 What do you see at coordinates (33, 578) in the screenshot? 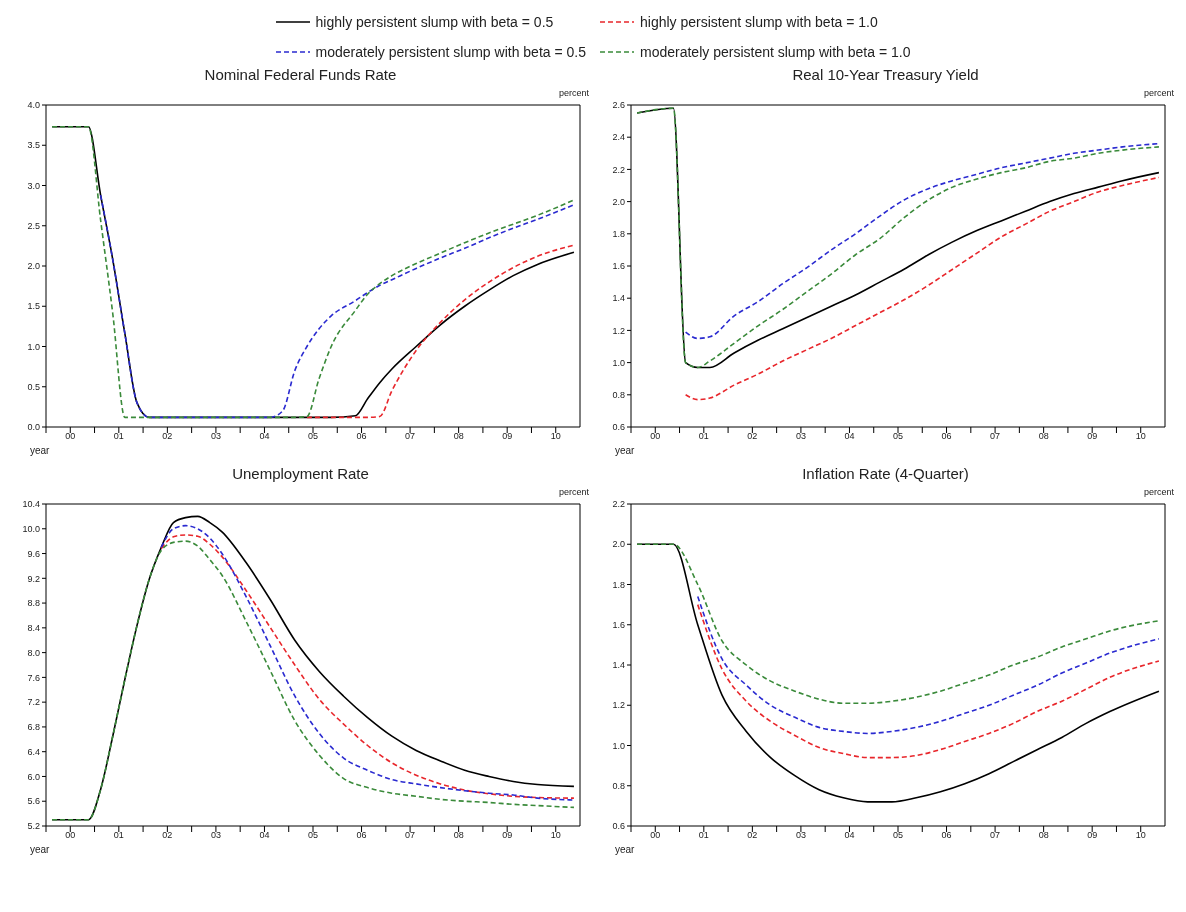
I see `y-tick-label: 9.2` at bounding box center [33, 578].